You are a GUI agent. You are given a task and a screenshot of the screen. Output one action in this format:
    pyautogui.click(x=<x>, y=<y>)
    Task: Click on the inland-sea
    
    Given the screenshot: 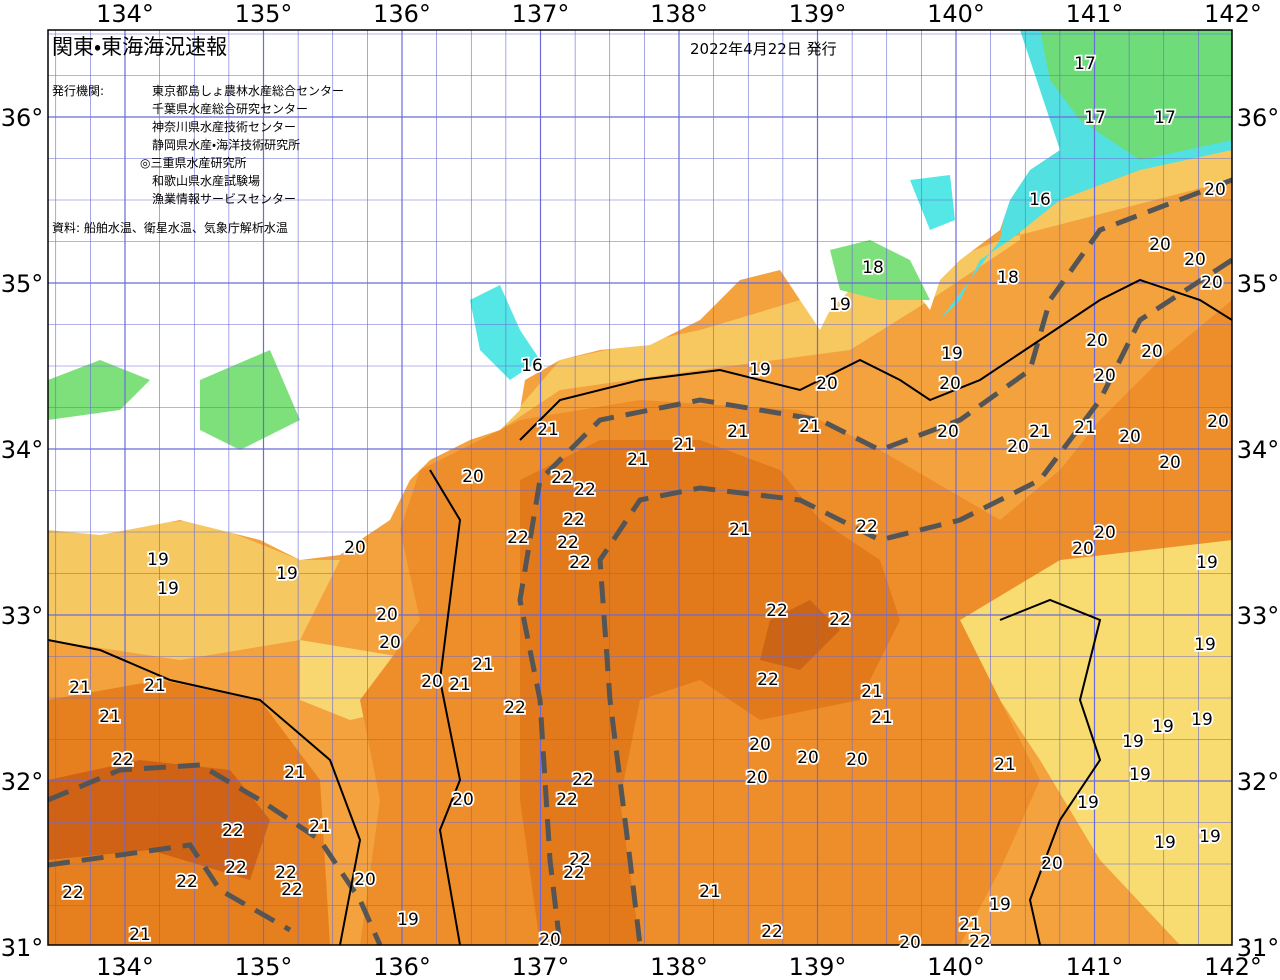 What is the action you would take?
    pyautogui.click(x=250, y=400)
    